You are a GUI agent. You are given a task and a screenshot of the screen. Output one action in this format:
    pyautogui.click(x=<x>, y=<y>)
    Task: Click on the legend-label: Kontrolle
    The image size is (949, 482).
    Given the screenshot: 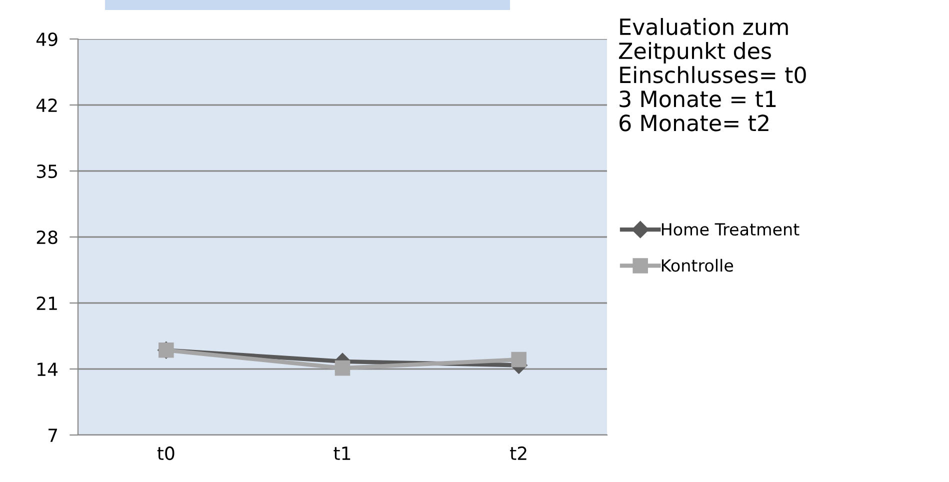 What is the action you would take?
    pyautogui.click(x=698, y=265)
    